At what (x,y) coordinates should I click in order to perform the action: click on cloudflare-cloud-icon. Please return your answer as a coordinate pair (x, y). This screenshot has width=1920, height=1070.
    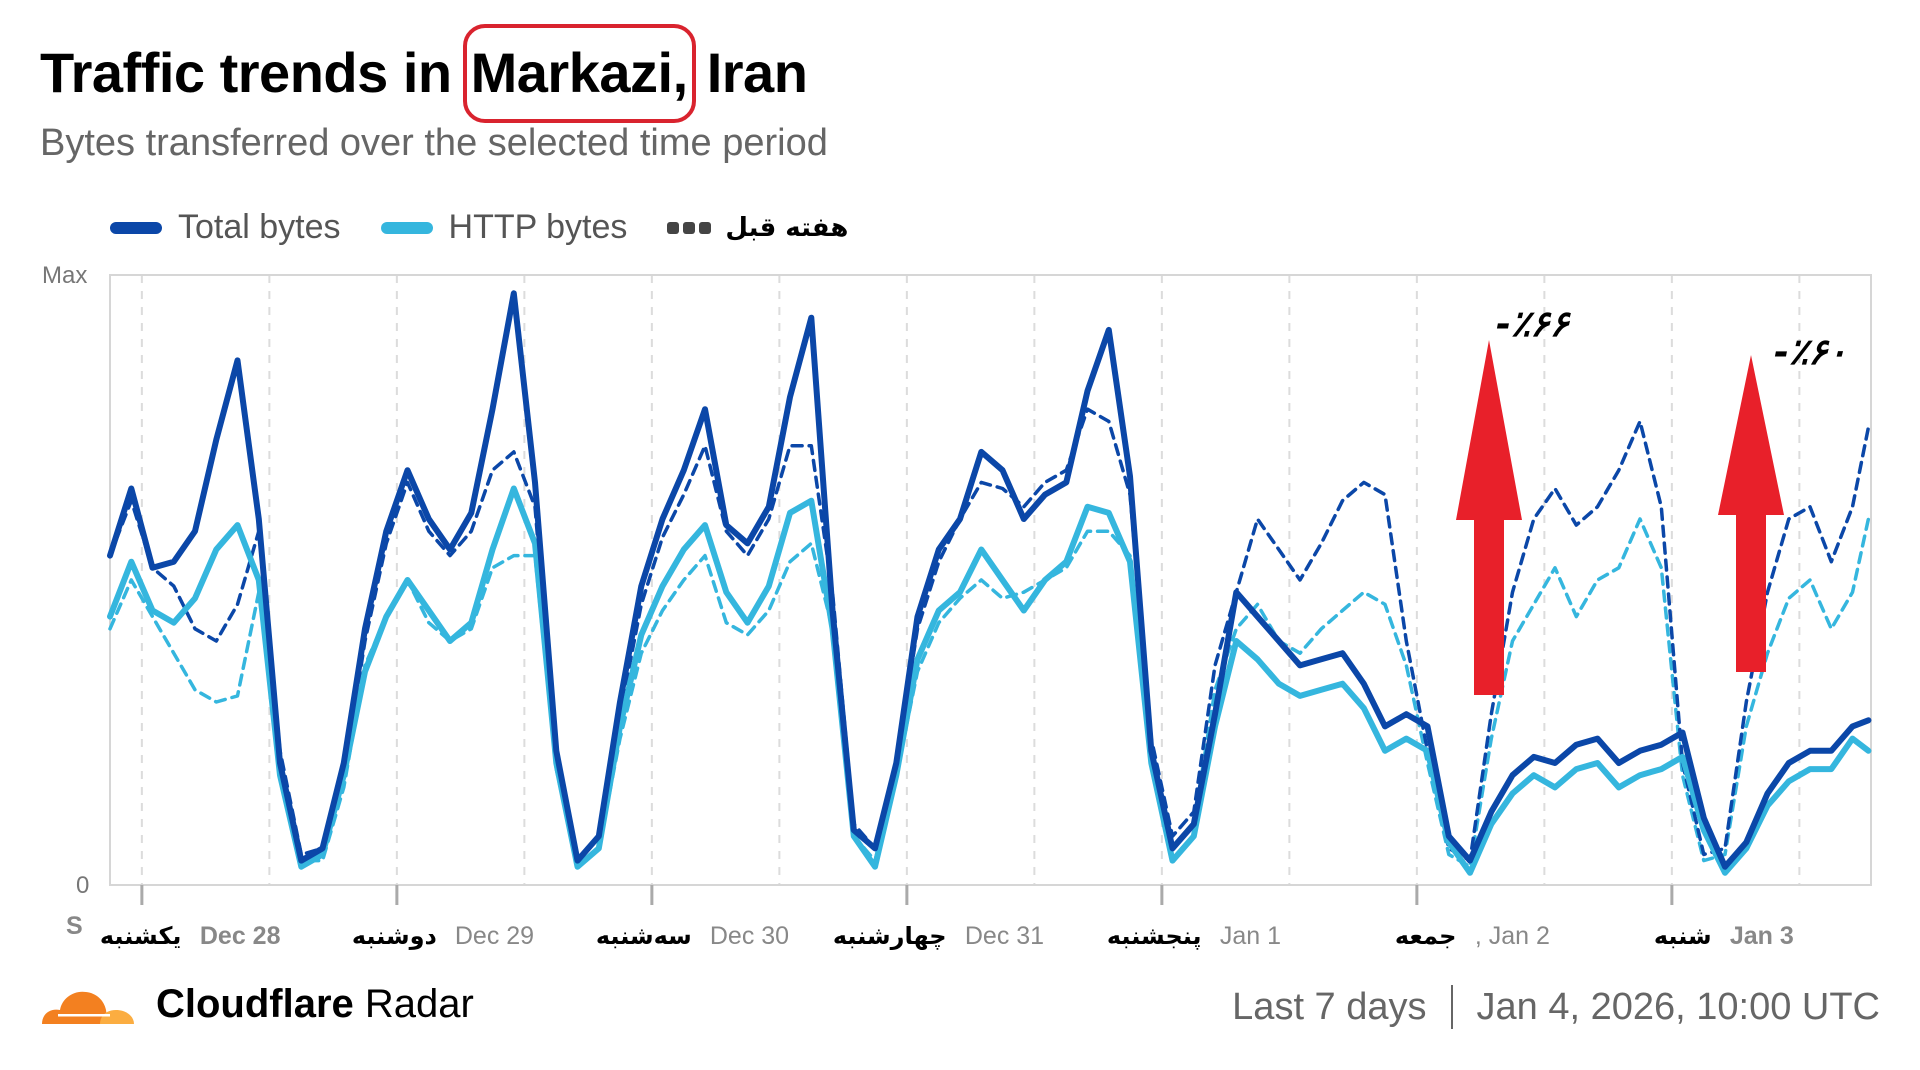
    Looking at the image, I should click on (88, 1007).